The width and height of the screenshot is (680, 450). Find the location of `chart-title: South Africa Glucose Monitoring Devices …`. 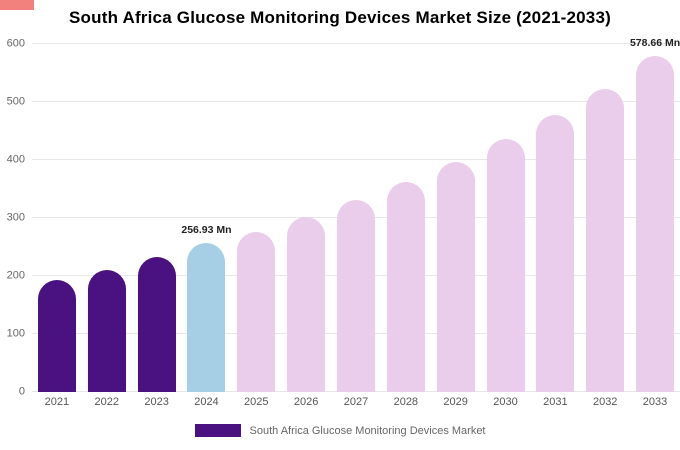

chart-title: South Africa Glucose Monitoring Devices … is located at coordinates (340, 17).